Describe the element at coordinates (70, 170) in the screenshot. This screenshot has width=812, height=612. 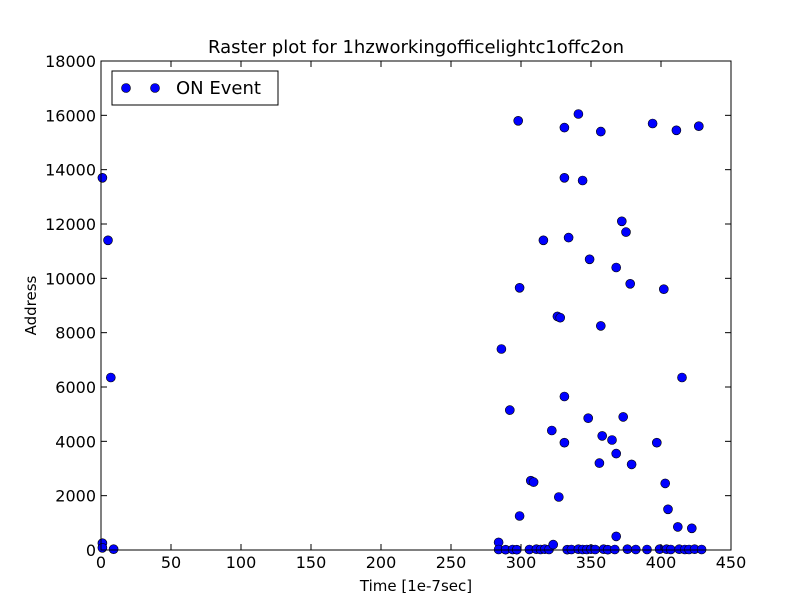
I see `y-tick-label: 14000` at that location.